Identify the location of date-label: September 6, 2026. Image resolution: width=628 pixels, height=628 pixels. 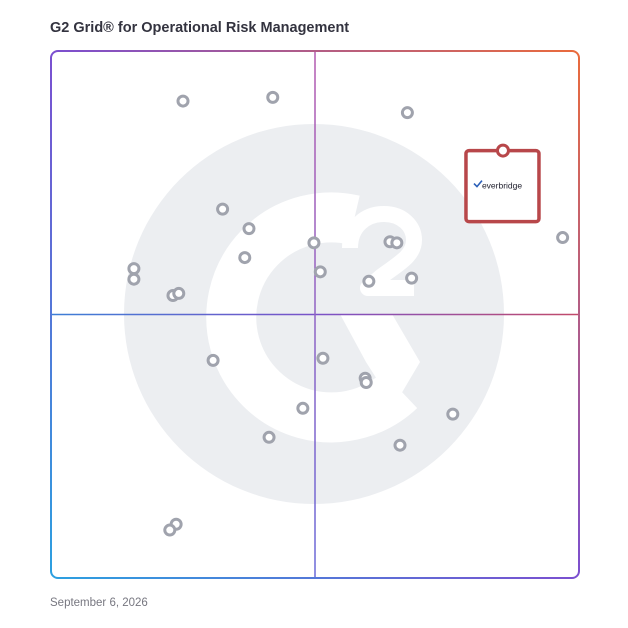
(99, 603).